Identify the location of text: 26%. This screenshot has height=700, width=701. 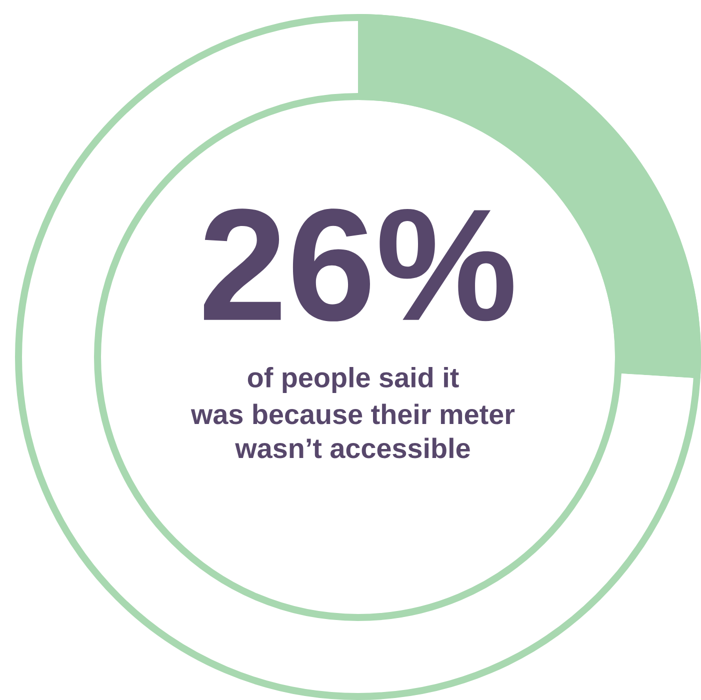
(359, 265).